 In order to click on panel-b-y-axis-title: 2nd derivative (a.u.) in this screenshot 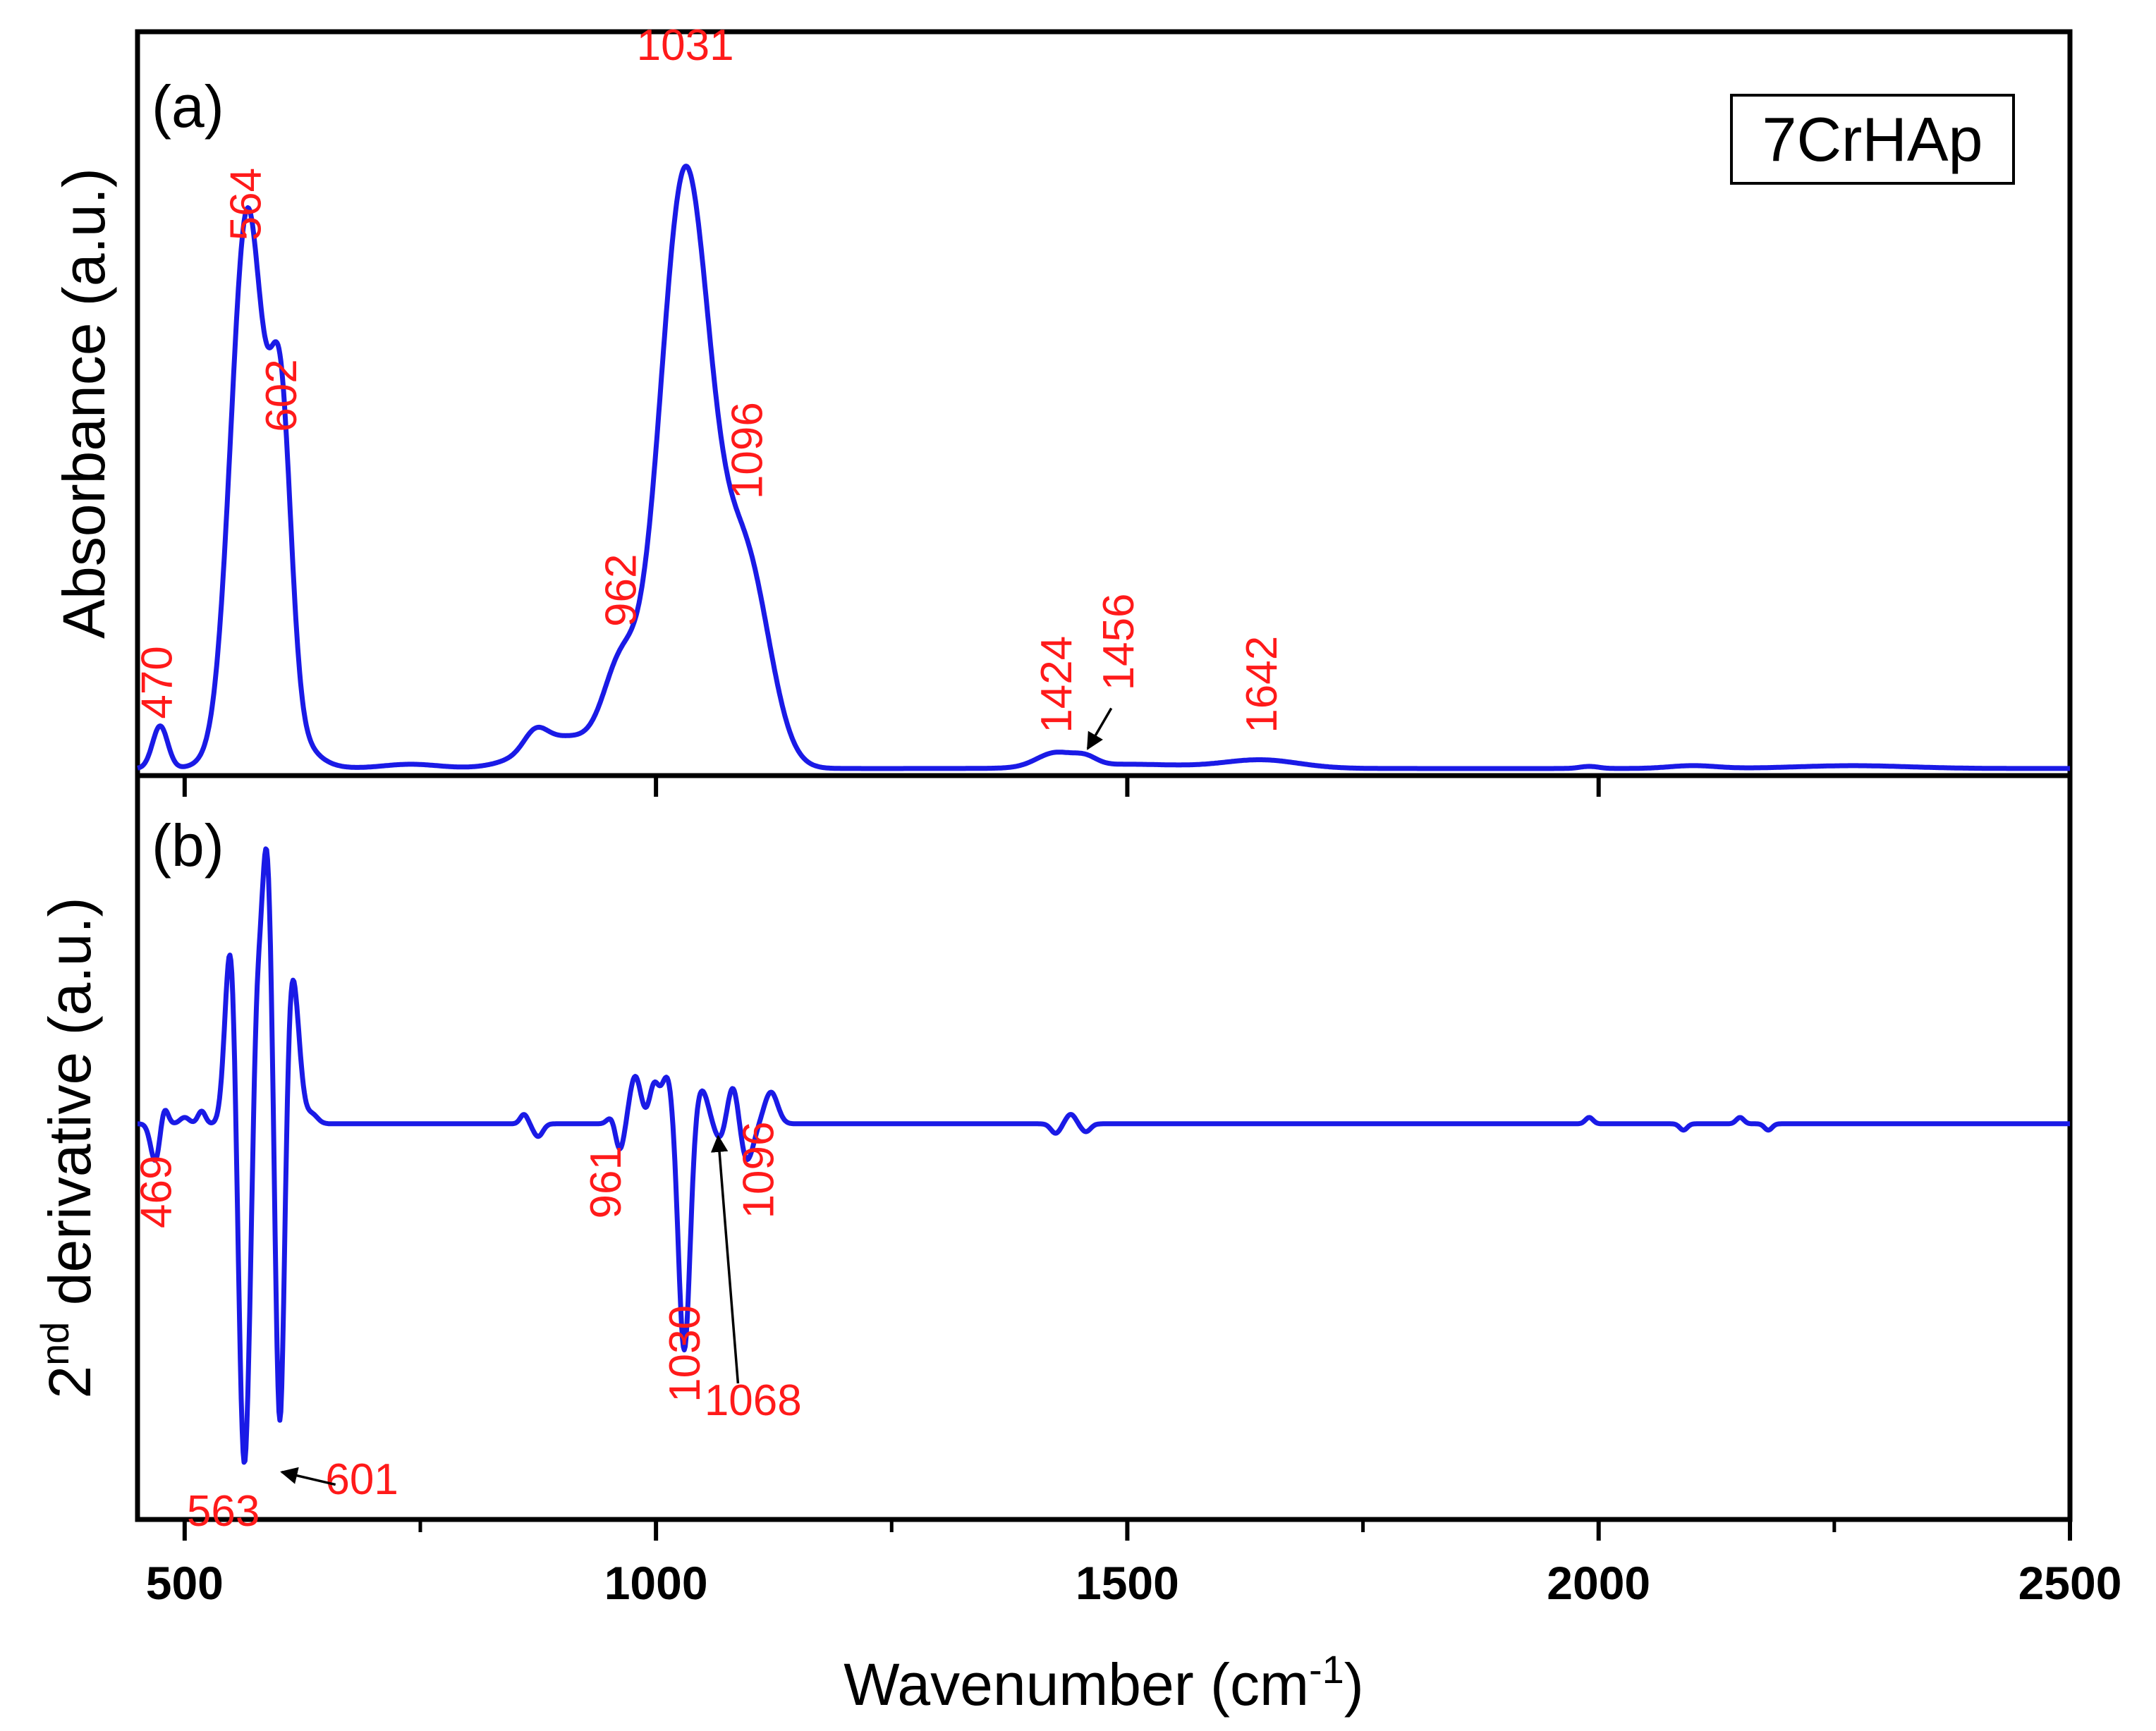, I will do `click(68, 1147)`.